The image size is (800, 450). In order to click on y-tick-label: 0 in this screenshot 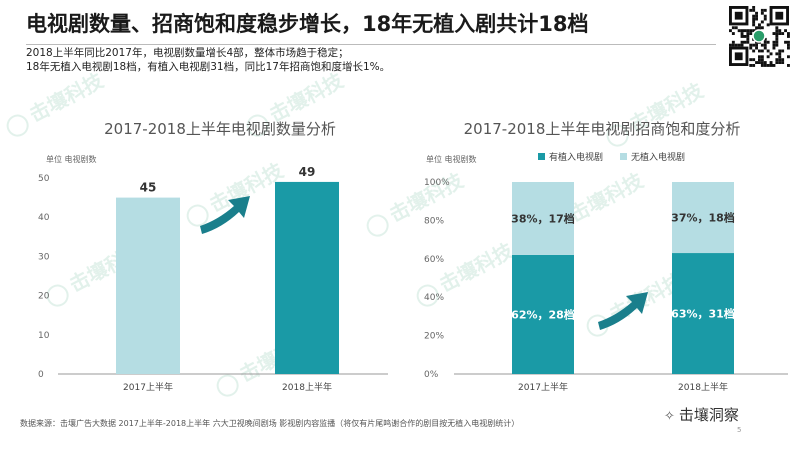, I will do `click(41, 375)`.